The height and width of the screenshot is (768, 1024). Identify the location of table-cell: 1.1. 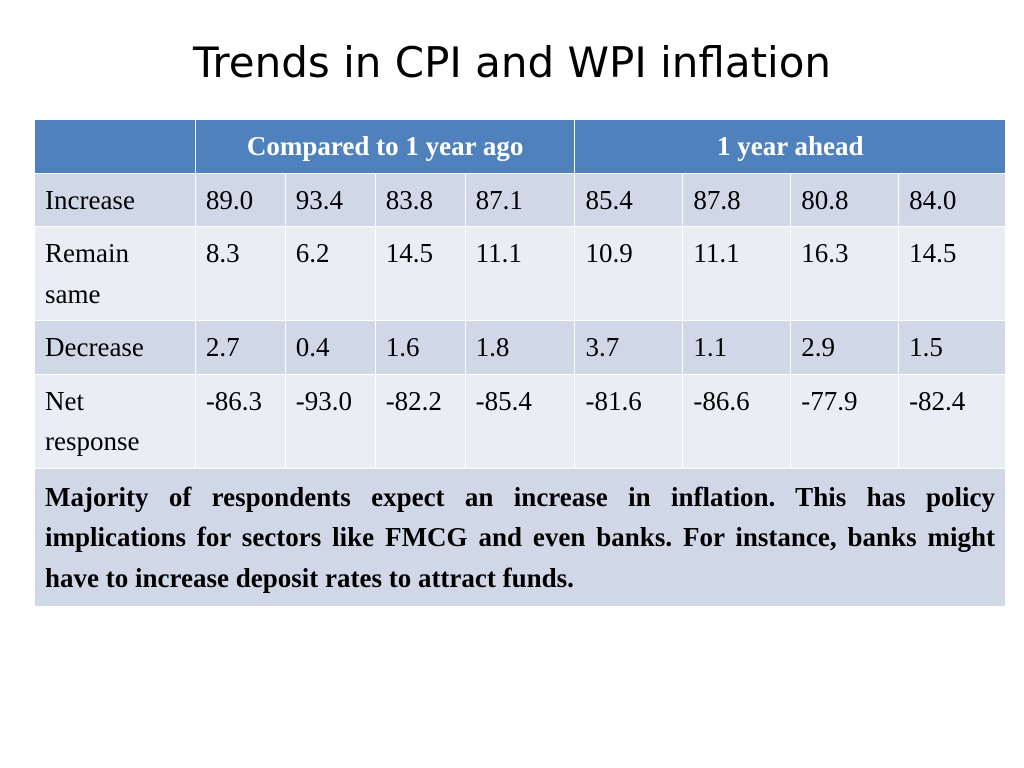
(737, 347).